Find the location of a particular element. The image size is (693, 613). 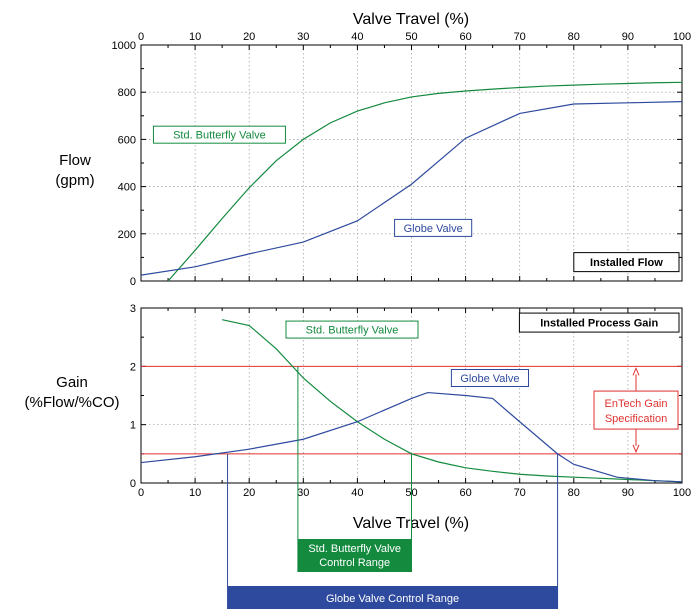

y-tick-label: 1 is located at coordinates (133, 426).